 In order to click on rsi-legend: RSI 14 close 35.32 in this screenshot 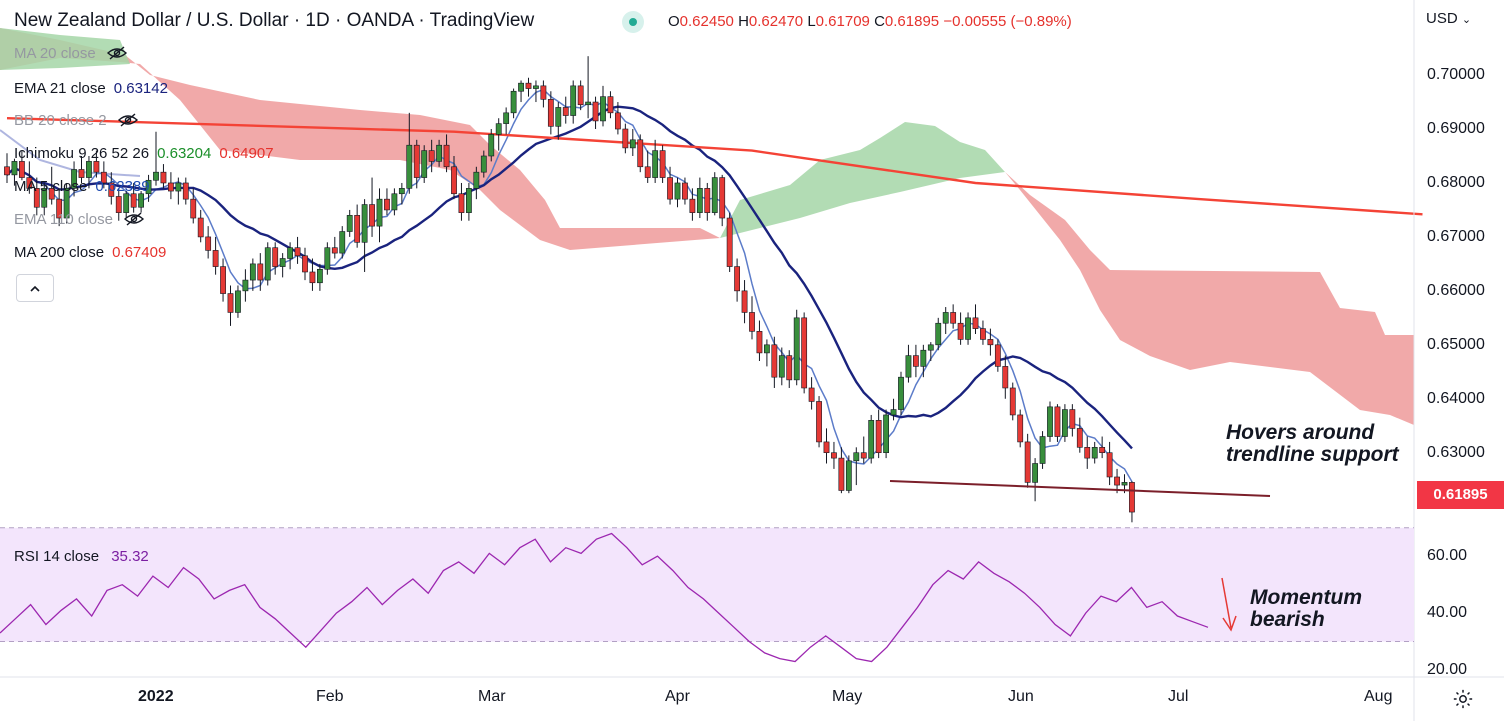, I will do `click(81, 556)`.